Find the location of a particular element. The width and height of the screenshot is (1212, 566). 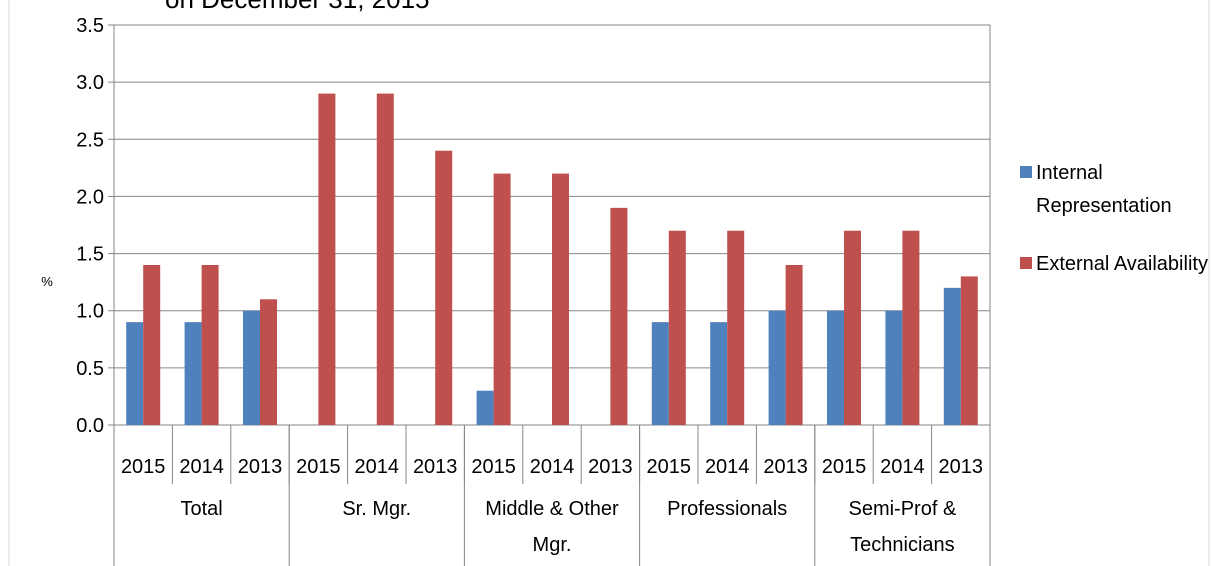

y-tick-label: 0.0 is located at coordinates (90, 426).